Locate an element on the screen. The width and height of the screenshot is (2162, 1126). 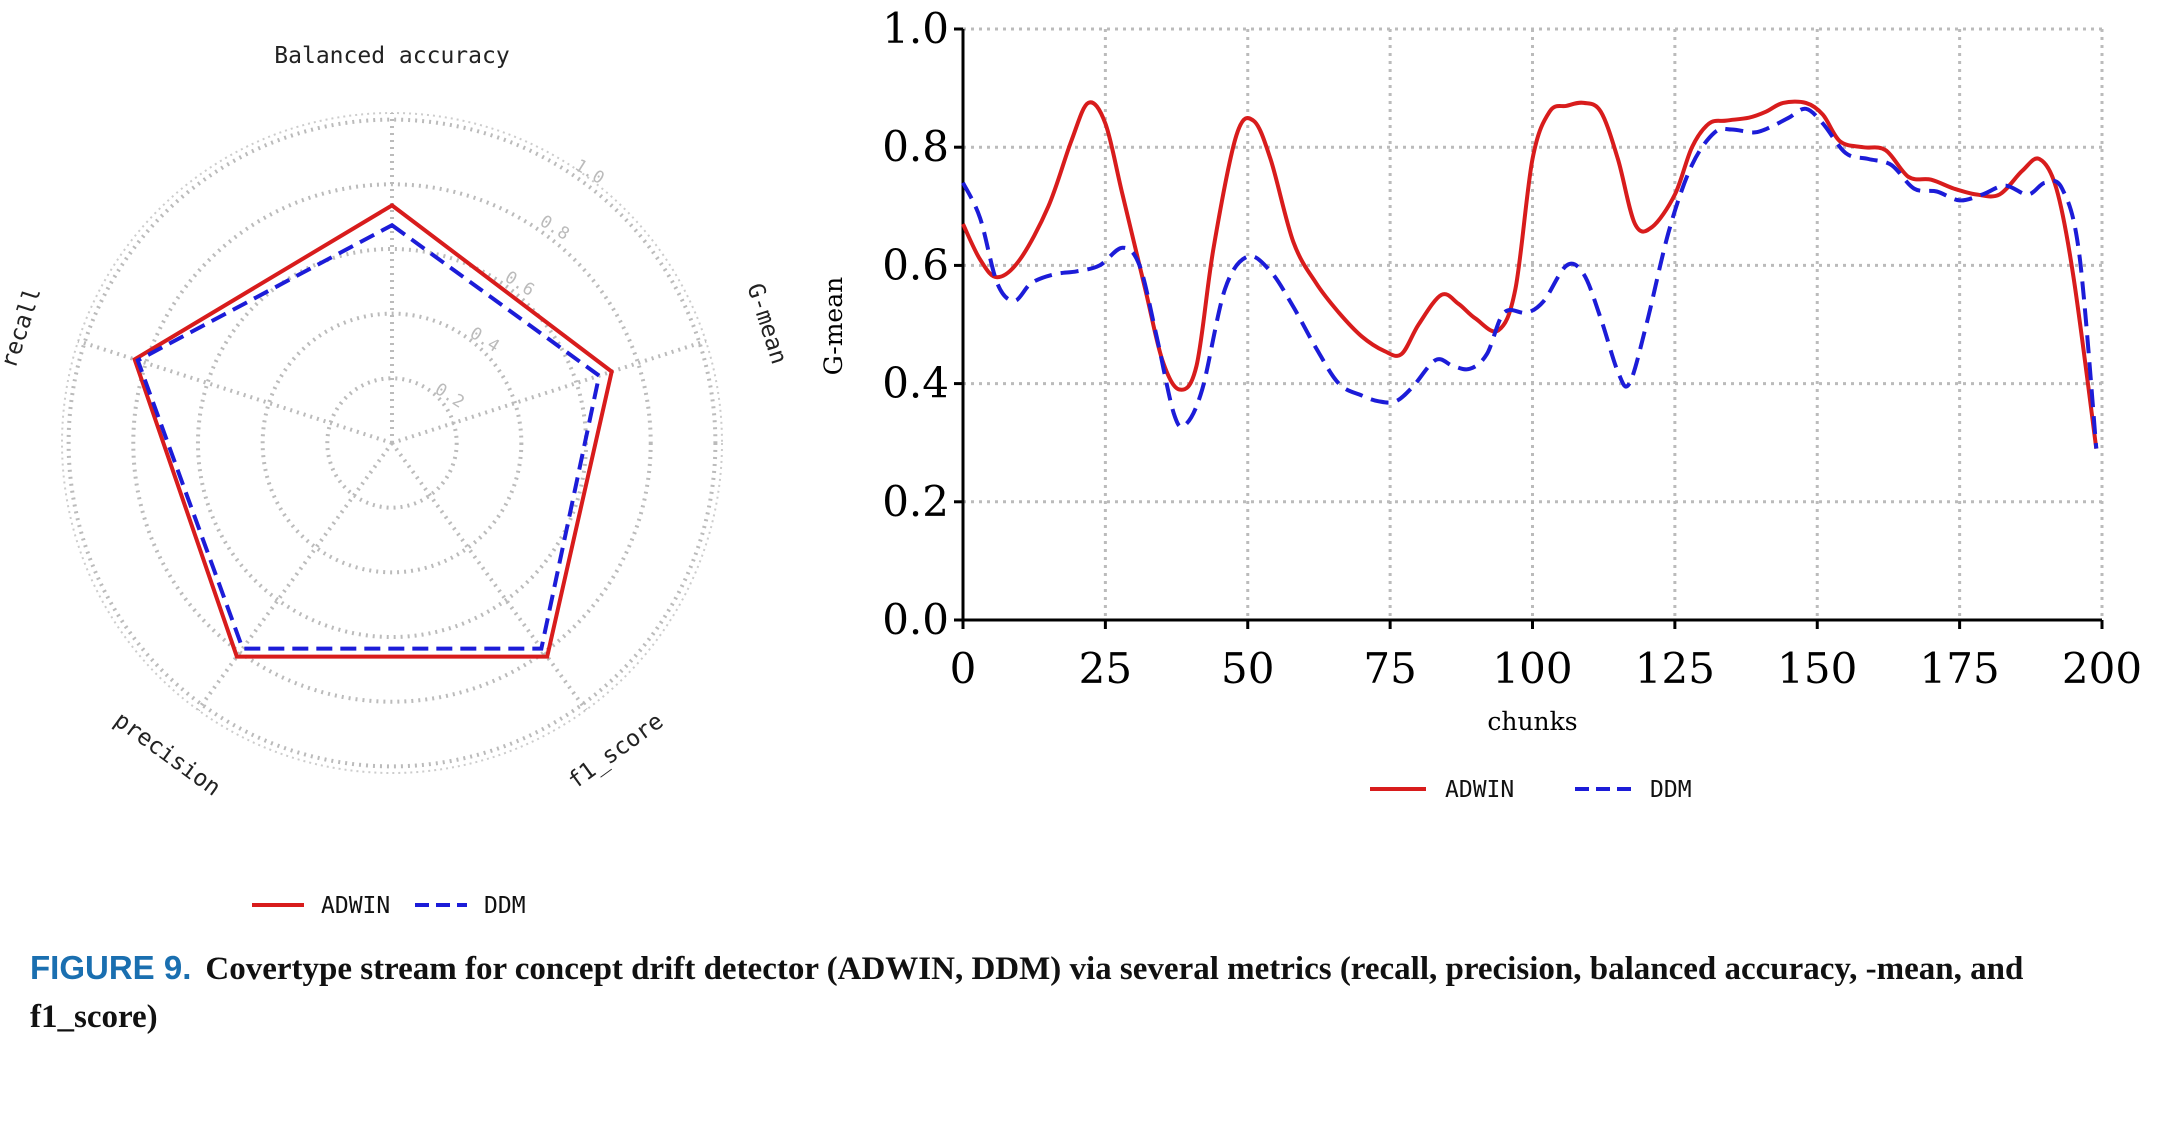
radar-axis-label: Balanced accuracy is located at coordinates (391, 56).